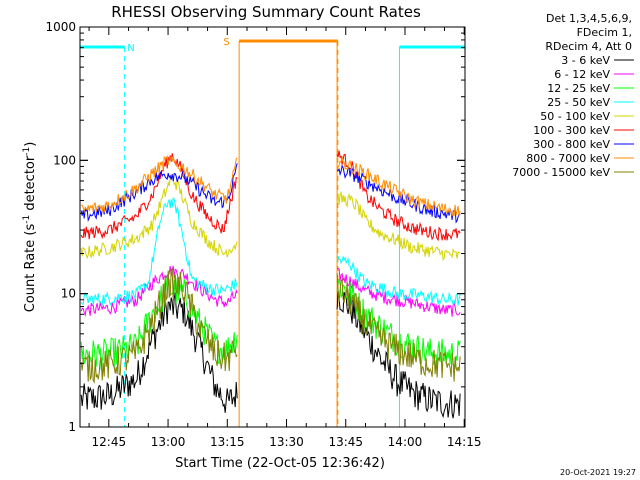 The image size is (640, 480). What do you see at coordinates (568, 158) in the screenshot?
I see `legend-entry-7: 800 - 7000 keV` at bounding box center [568, 158].